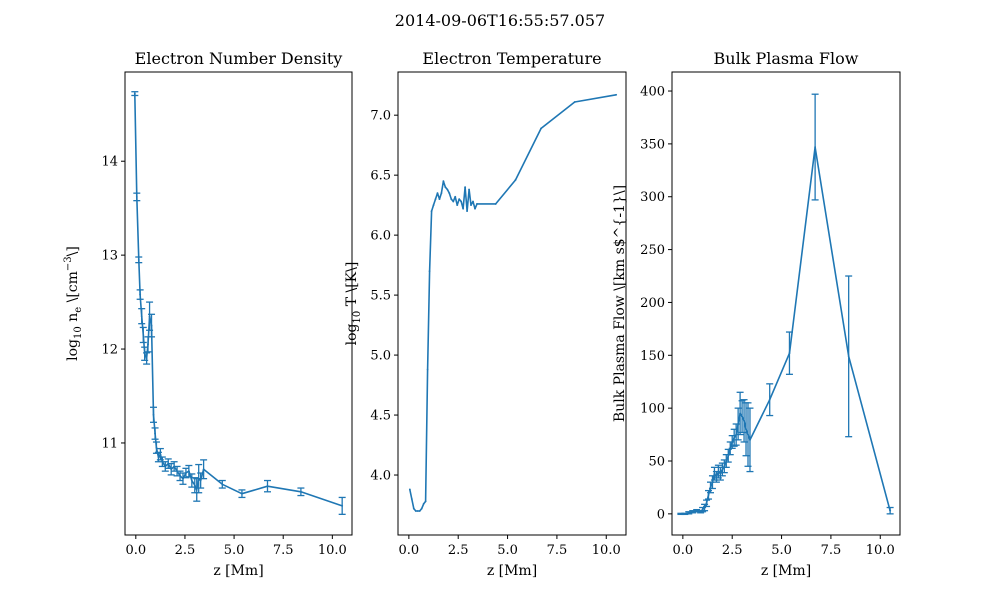 The height and width of the screenshot is (600, 1000). I want to click on y-tick-label: 300, so click(652, 197).